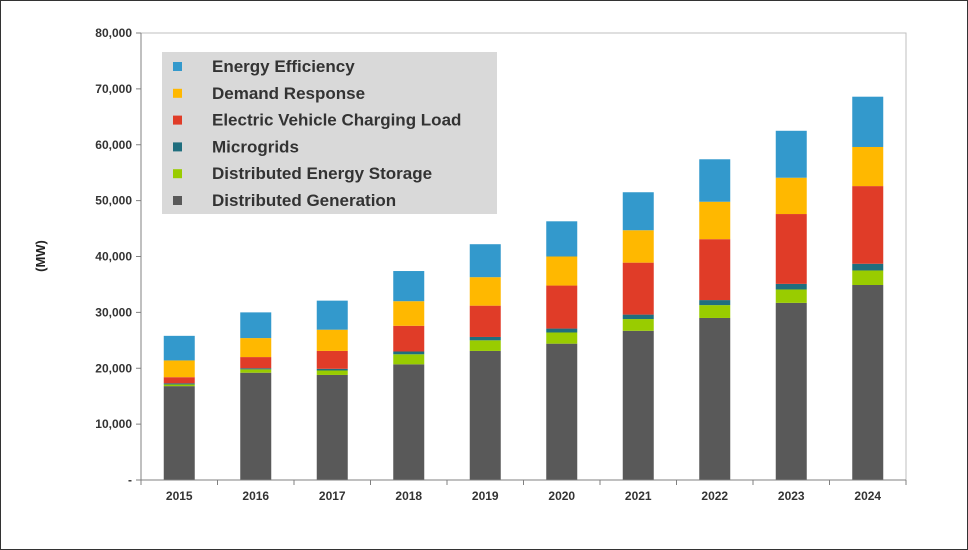  Describe the element at coordinates (791, 154) in the screenshot. I see `bar-segment-energy-efficiency-2023` at that location.